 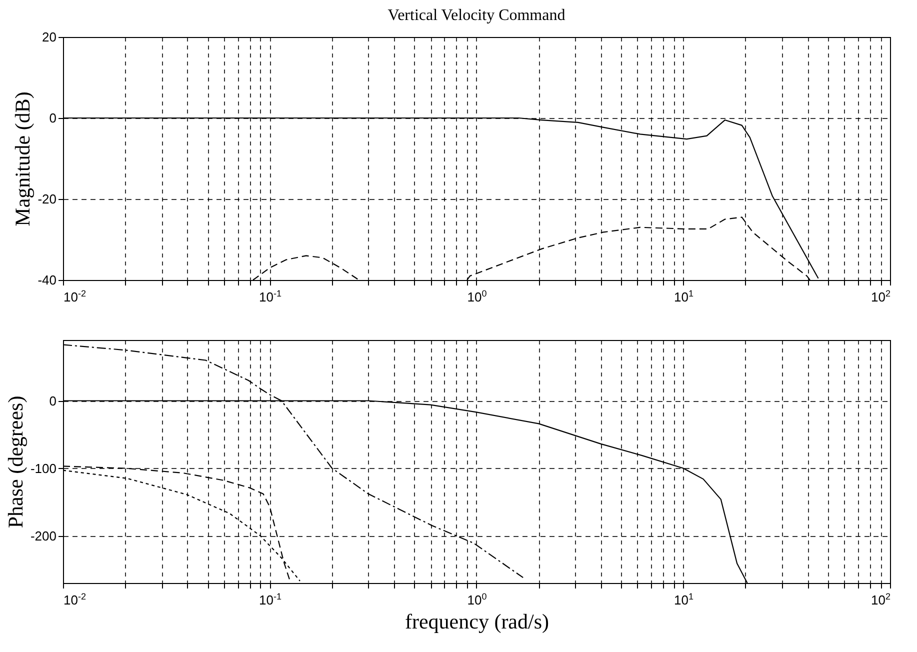 What do you see at coordinates (47, 280) in the screenshot?
I see `y-tick-label: -40` at bounding box center [47, 280].